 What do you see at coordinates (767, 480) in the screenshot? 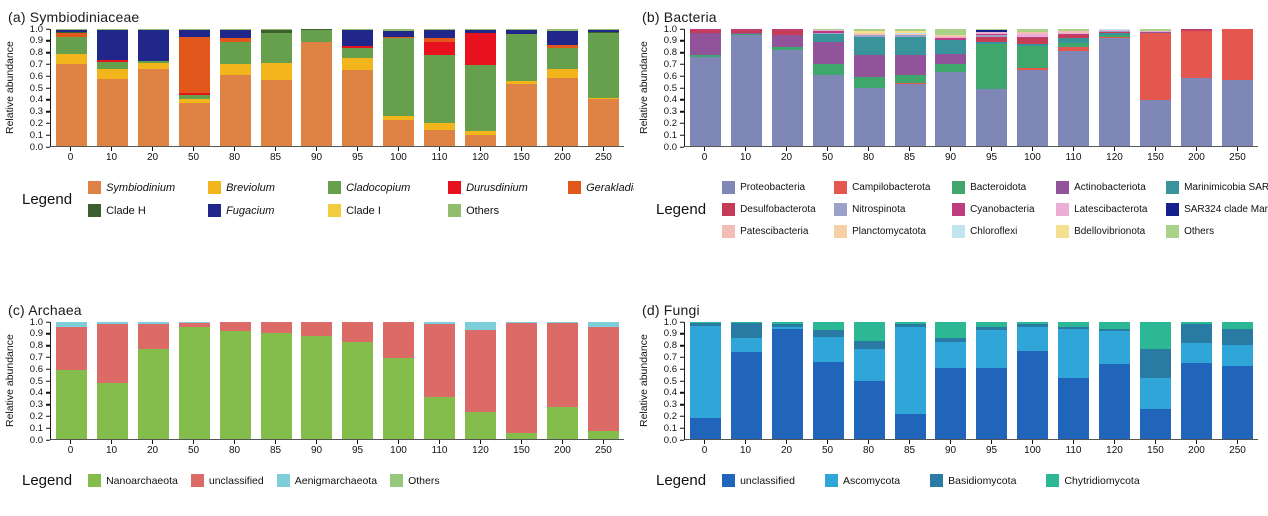
I see `legend-label: unclassified` at bounding box center [767, 480].